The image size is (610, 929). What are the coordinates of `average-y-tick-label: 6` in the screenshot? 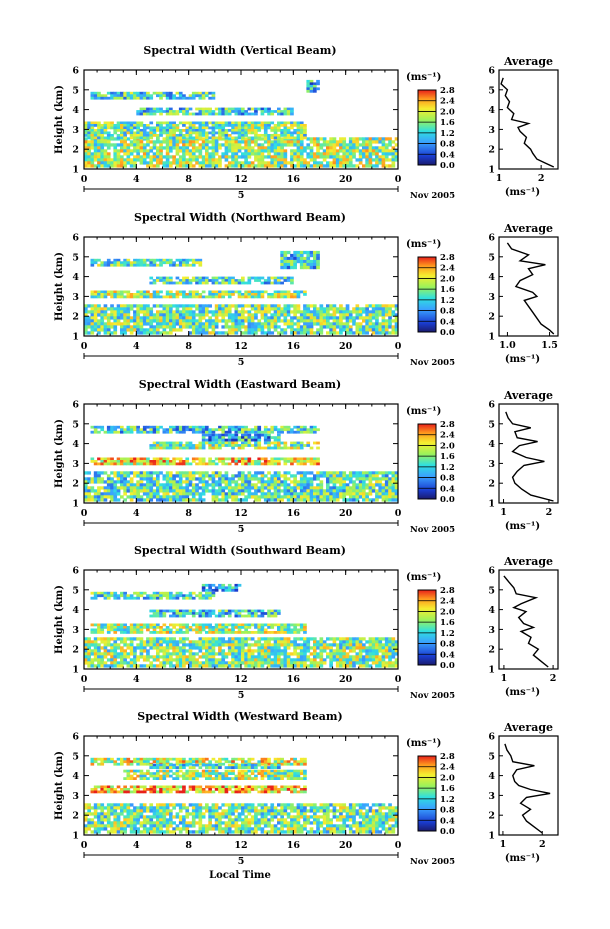 It's located at (491, 238).